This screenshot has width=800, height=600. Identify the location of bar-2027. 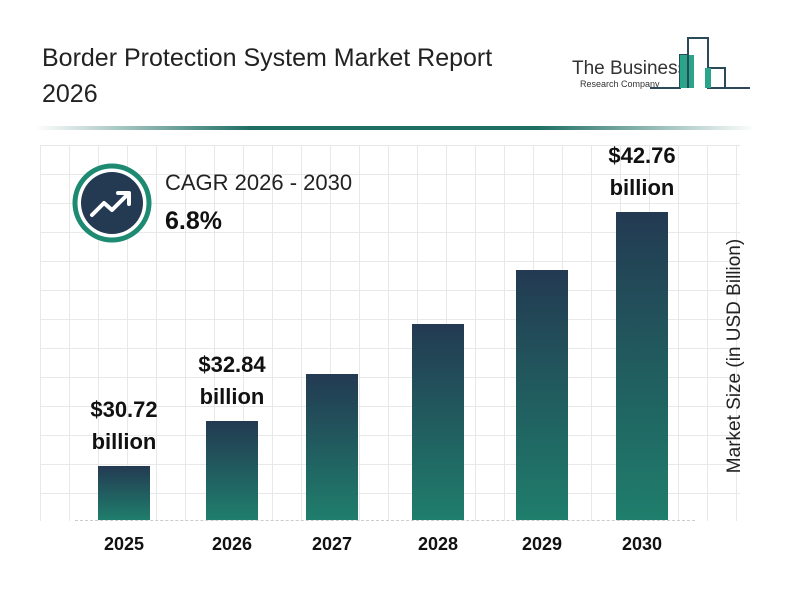
(332, 447).